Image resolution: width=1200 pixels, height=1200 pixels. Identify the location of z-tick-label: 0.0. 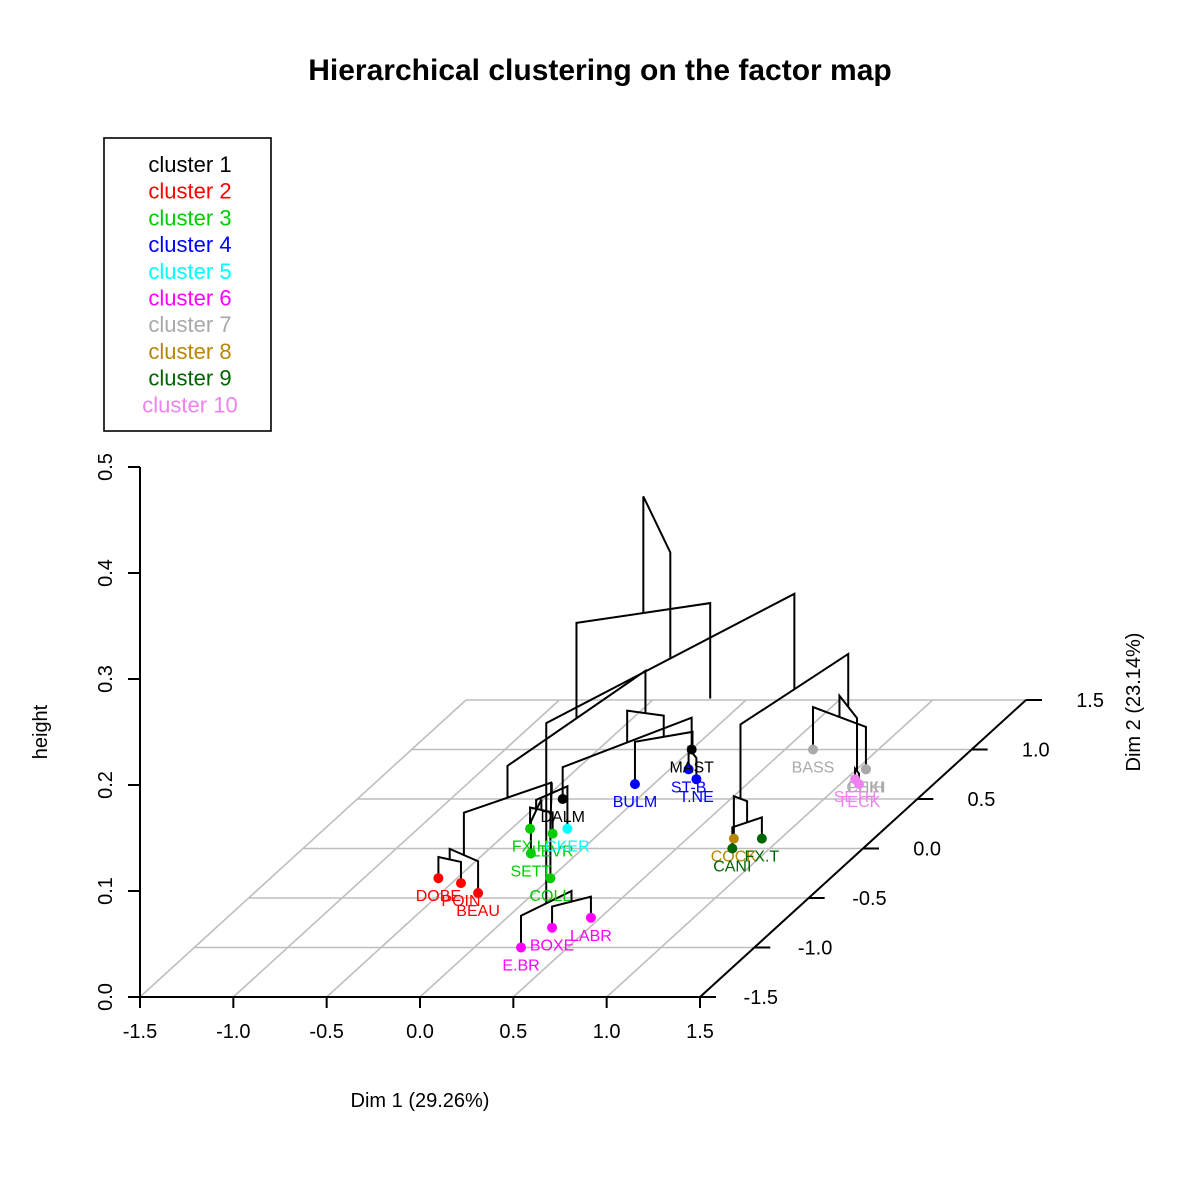
(106, 997).